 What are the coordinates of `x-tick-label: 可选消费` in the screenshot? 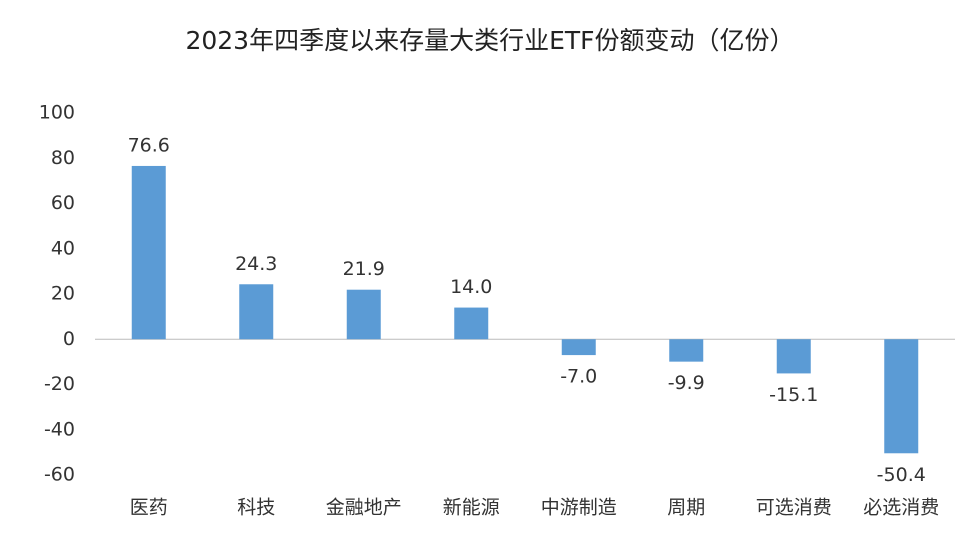 It's located at (794, 508).